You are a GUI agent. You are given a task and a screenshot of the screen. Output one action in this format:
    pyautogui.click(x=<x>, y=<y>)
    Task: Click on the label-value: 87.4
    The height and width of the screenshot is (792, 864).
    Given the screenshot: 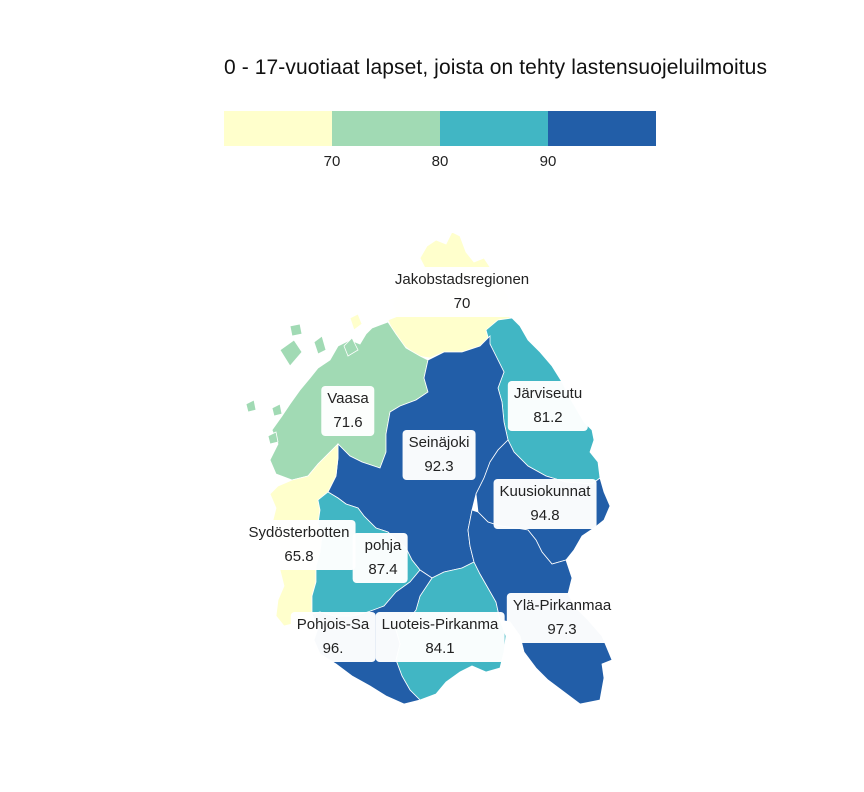 What is the action you would take?
    pyautogui.click(x=383, y=569)
    